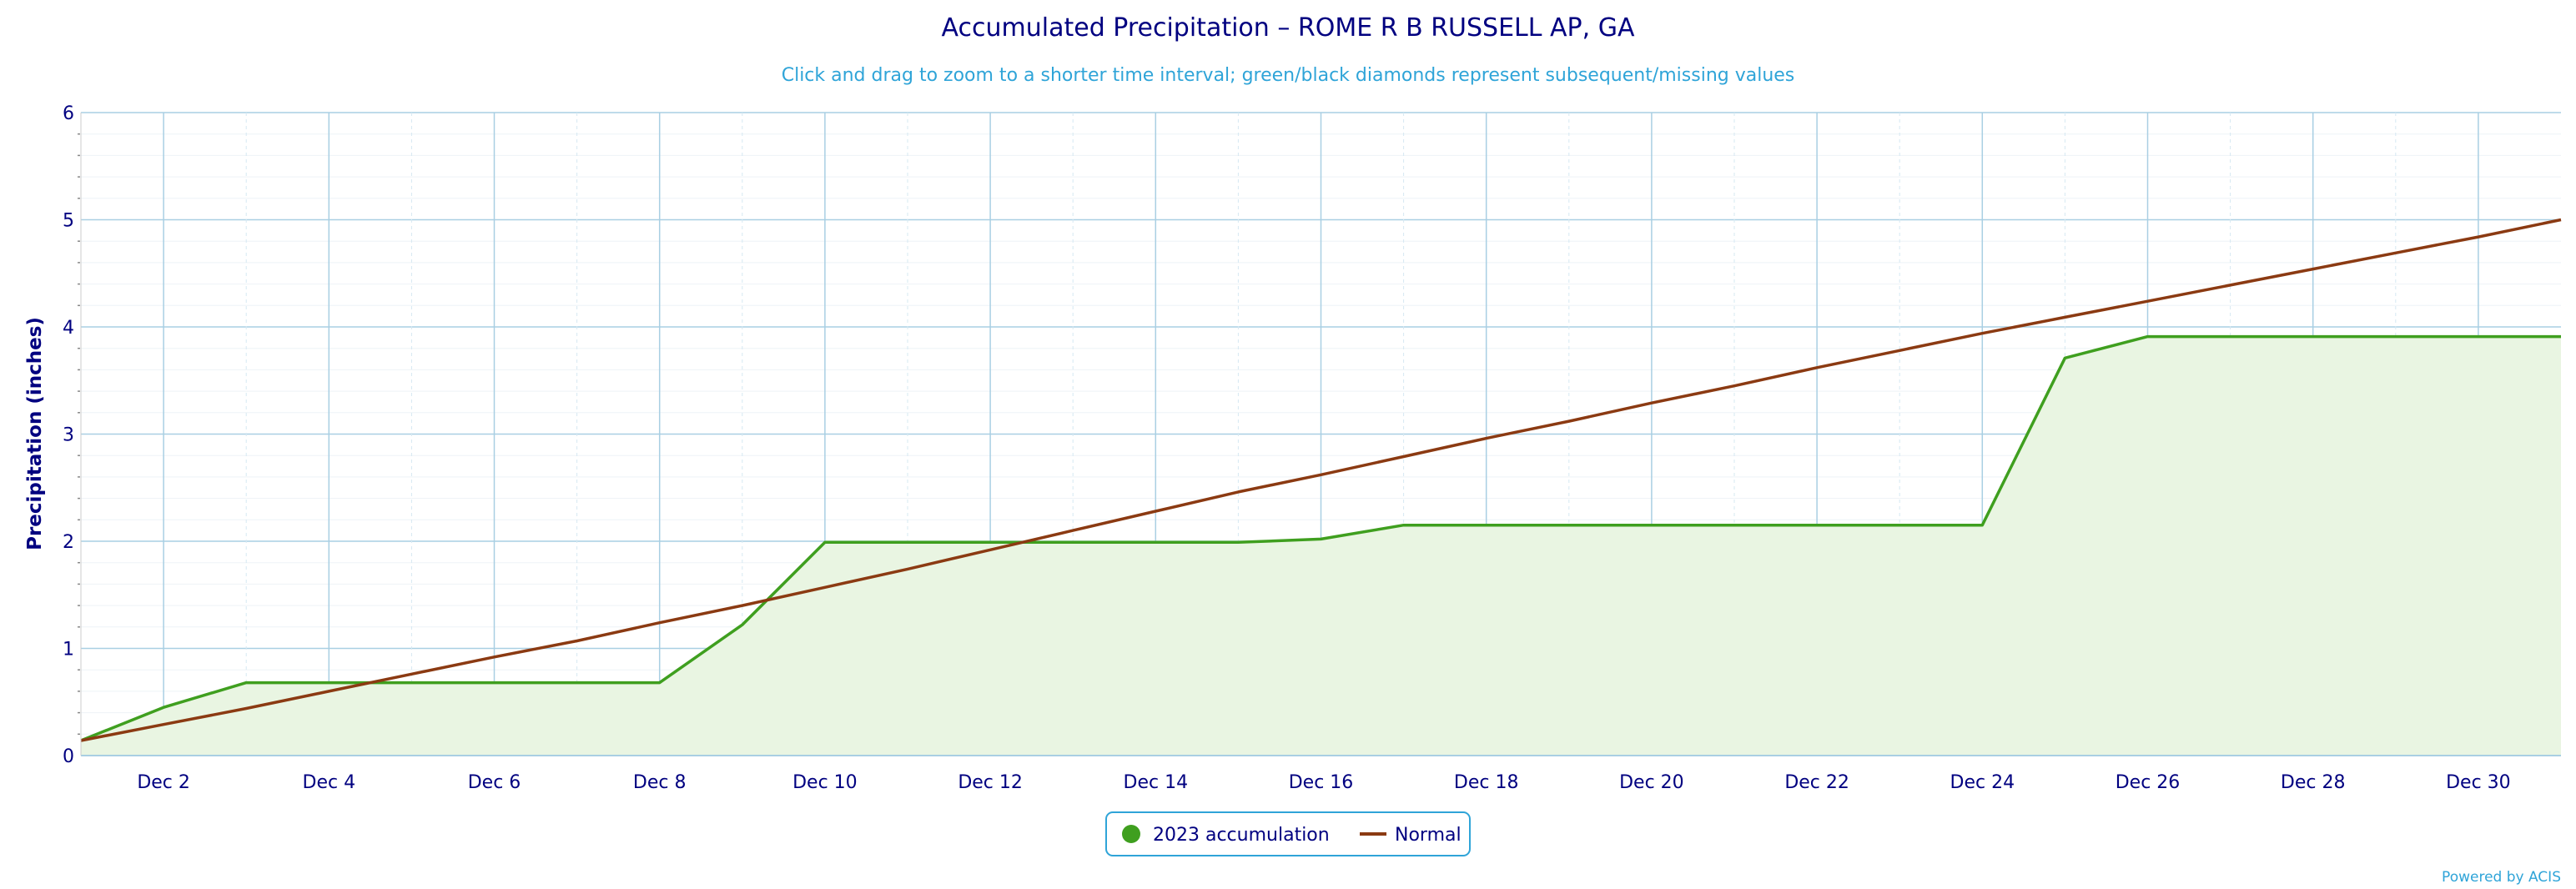 The width and height of the screenshot is (2576, 889). What do you see at coordinates (1428, 835) in the screenshot?
I see `legend-label-normal: Normal` at bounding box center [1428, 835].